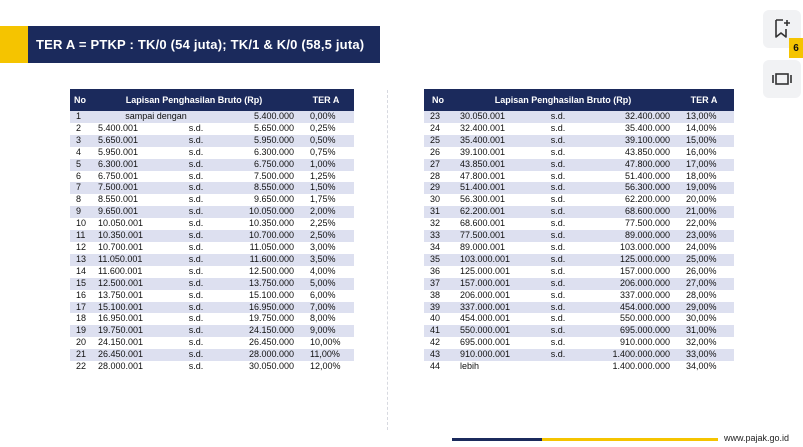 The height and width of the screenshot is (447, 803). I want to click on cell-rate: 14,00%, so click(704, 128).